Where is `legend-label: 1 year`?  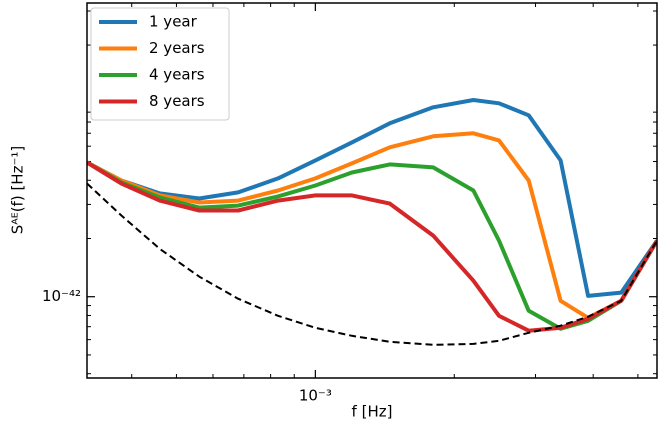 legend-label: 1 year is located at coordinates (173, 22).